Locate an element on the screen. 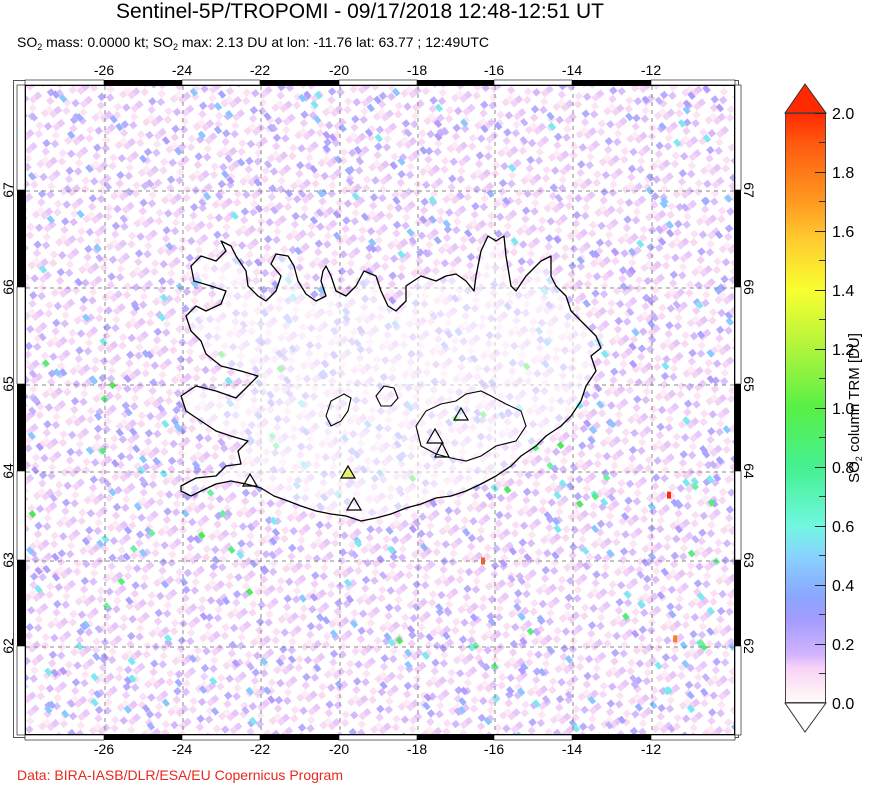 The width and height of the screenshot is (883, 786). colorbar-value: 0.6 is located at coordinates (843, 527).